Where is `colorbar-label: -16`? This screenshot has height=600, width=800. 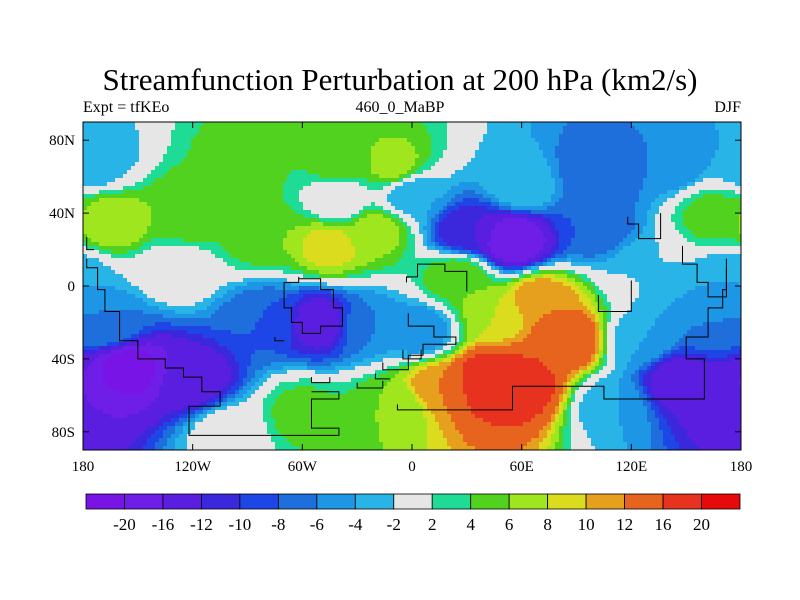 colorbar-label: -16 is located at coordinates (163, 524).